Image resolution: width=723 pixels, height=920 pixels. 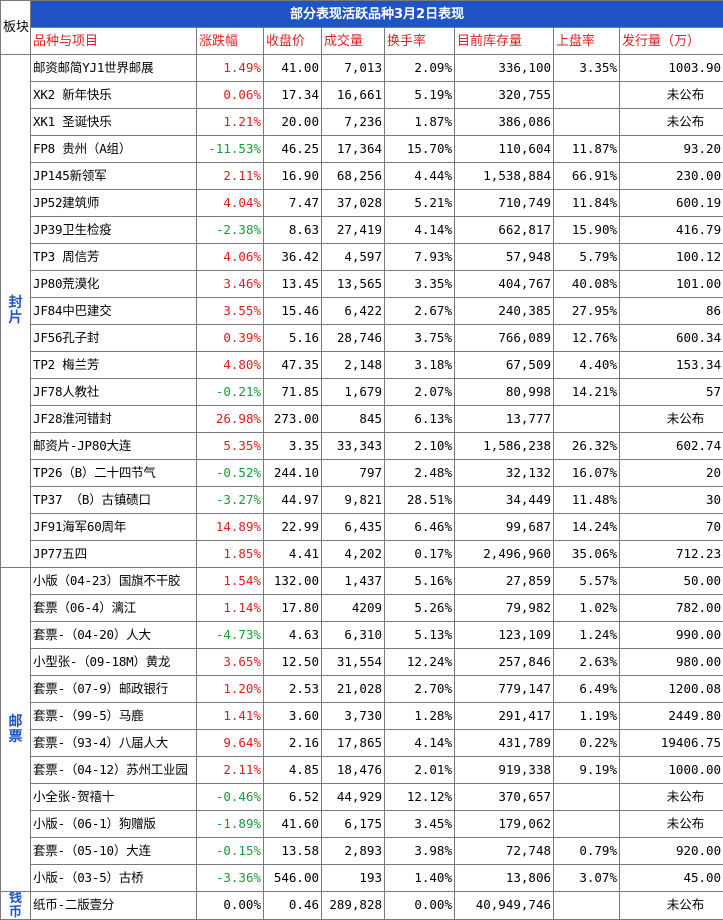 I want to click on turnover-cell: 4.14%, so click(x=420, y=743).